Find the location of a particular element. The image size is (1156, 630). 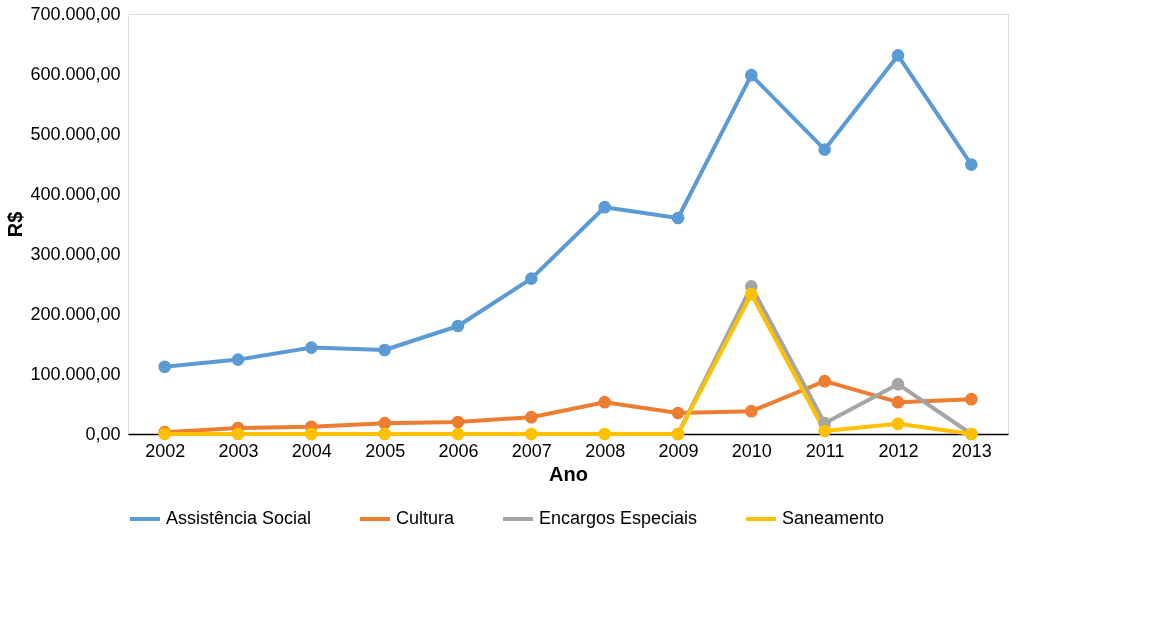

x-tick-label: 2011 is located at coordinates (825, 450).